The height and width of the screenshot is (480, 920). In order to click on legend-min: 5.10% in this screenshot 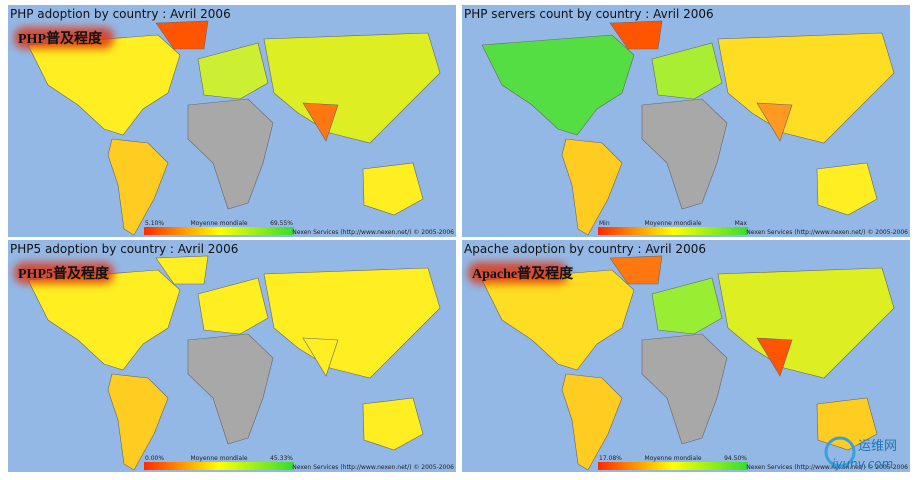, I will do `click(154, 223)`.